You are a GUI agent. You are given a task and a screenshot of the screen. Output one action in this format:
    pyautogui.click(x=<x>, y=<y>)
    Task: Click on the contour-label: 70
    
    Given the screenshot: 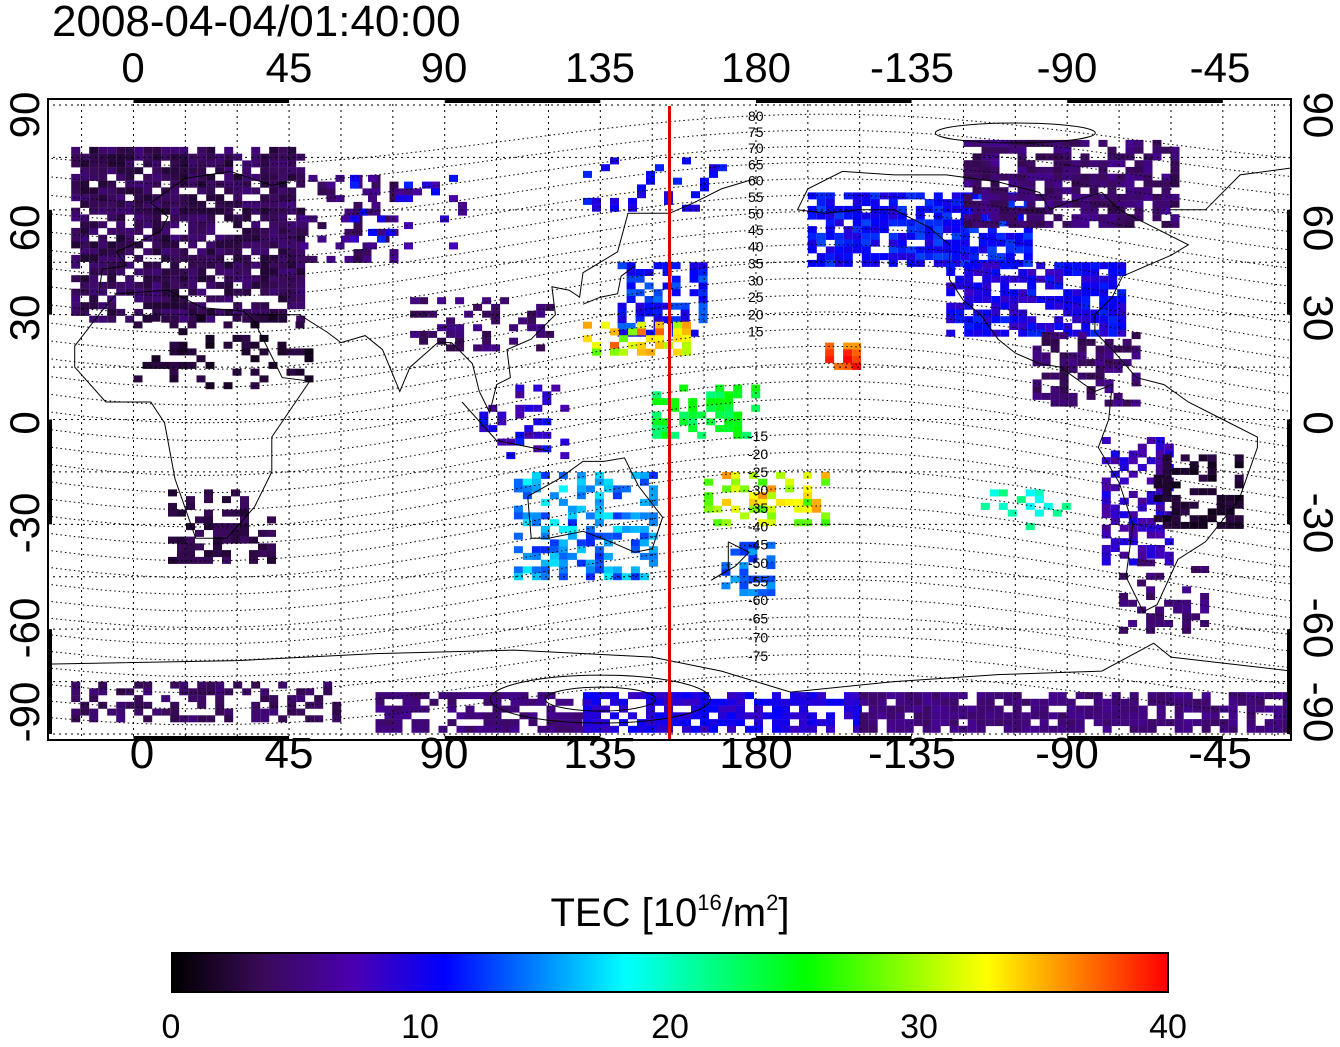 What is the action you would take?
    pyautogui.click(x=756, y=148)
    